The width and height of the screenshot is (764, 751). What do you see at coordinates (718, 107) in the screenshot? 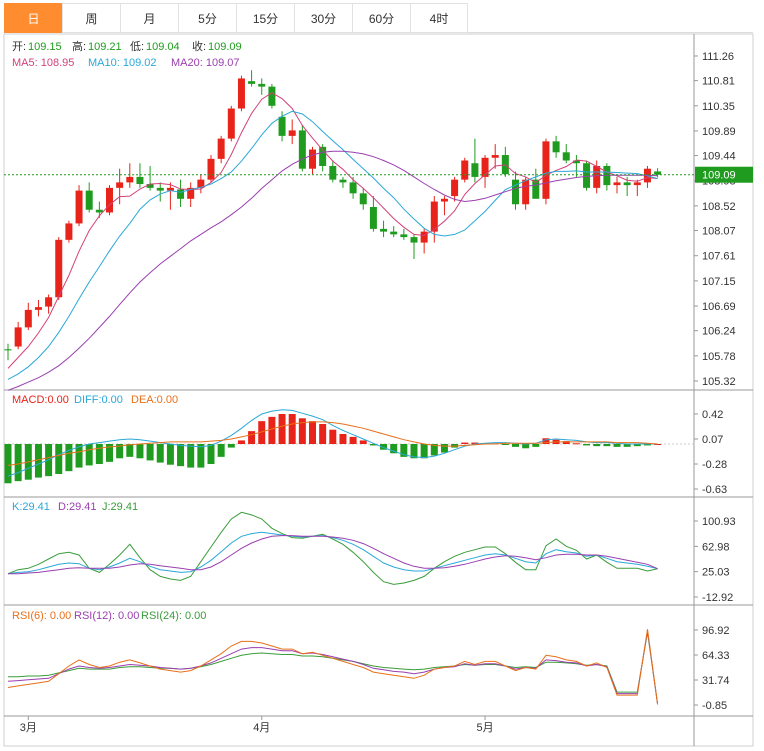
I see `price-tick-label: 110.35` at bounding box center [718, 107].